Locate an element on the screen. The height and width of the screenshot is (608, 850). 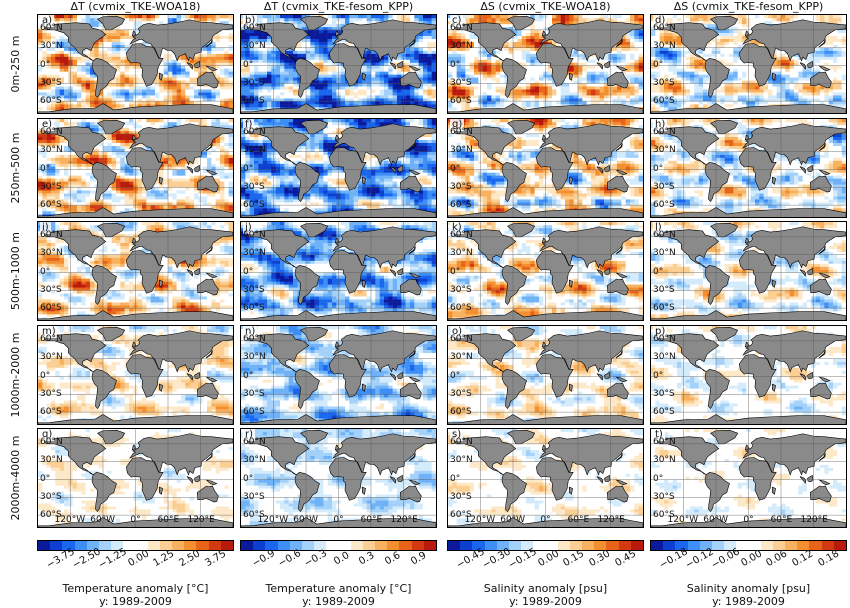
colorbar-tick: 0.30 is located at coordinates (600, 558).